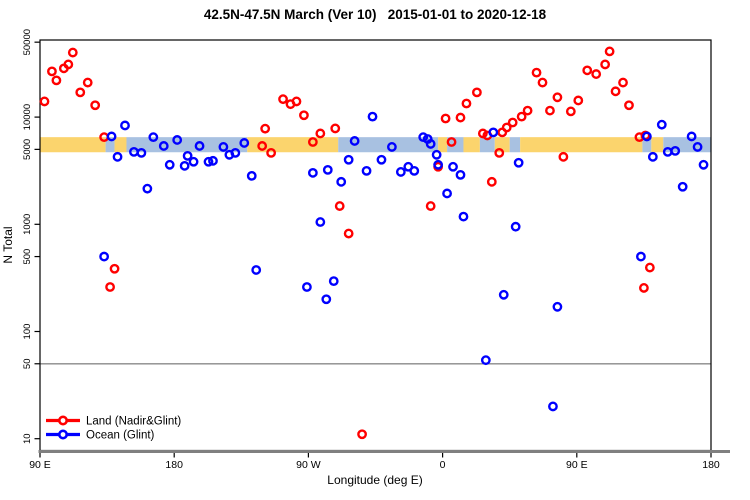 This screenshot has width=750, height=500. What do you see at coordinates (120, 436) in the screenshot?
I see `legend-label-ocean: Ocean (Glint)` at bounding box center [120, 436].